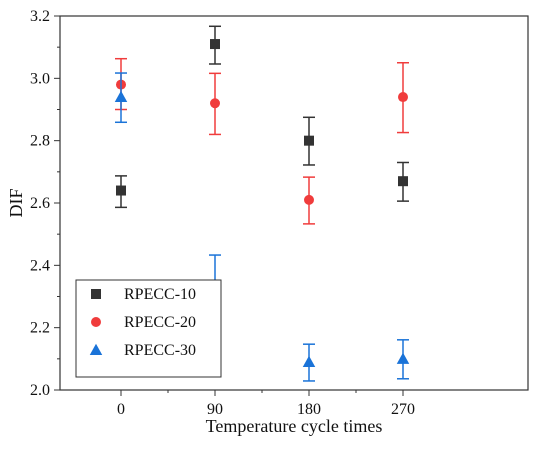 The width and height of the screenshot is (550, 450). I want to click on x-axis-ticks: 0 90 180 270, so click(266, 404).